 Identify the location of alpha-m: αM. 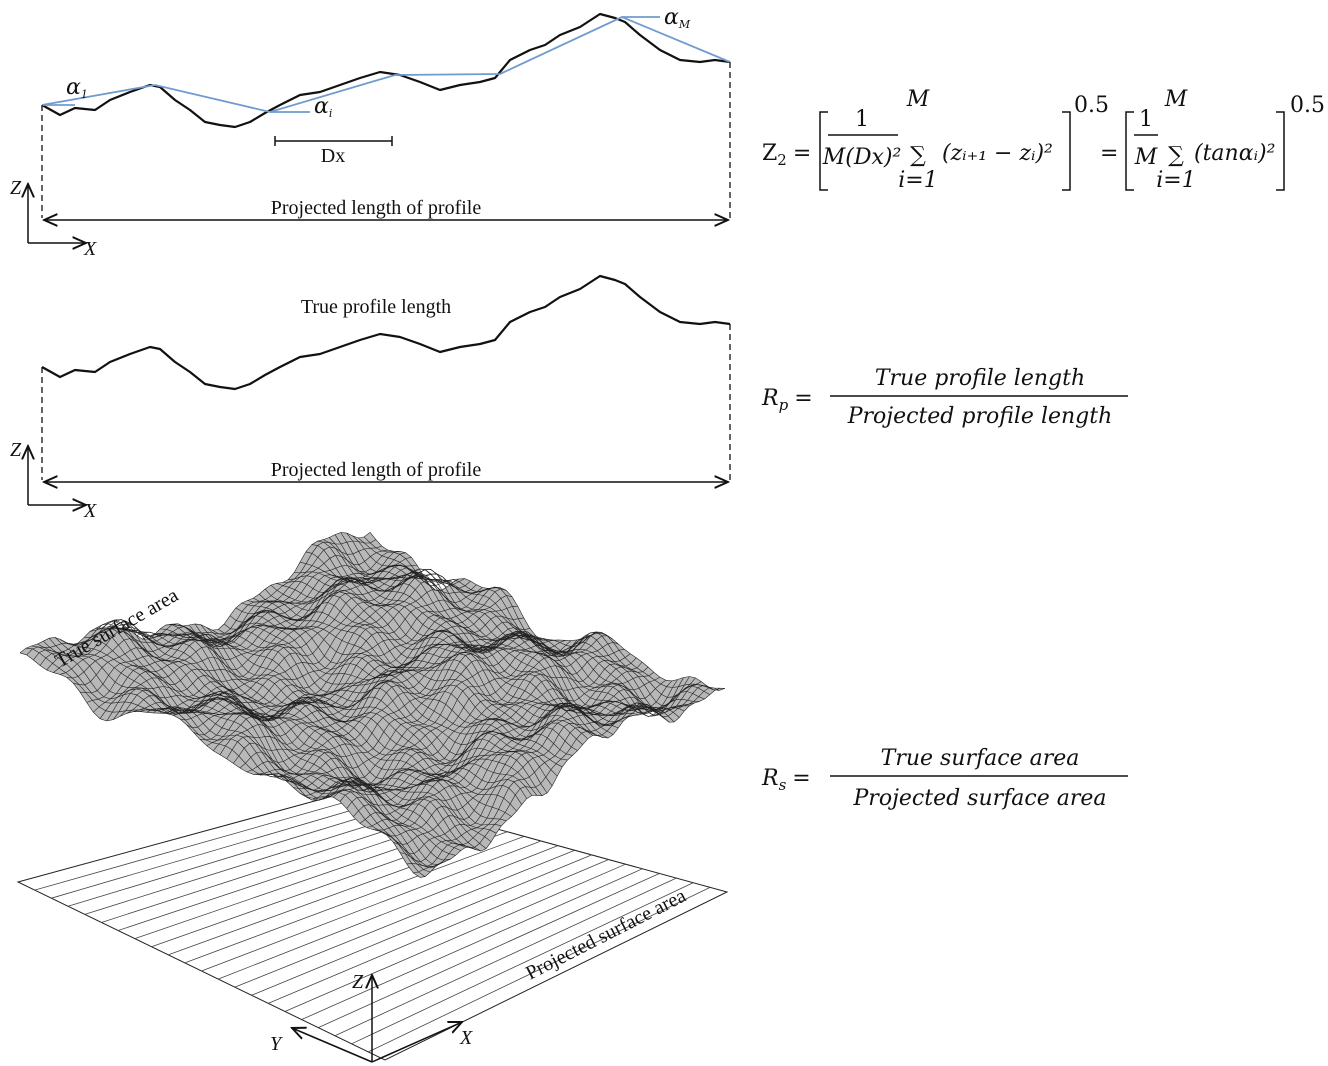
(677, 18).